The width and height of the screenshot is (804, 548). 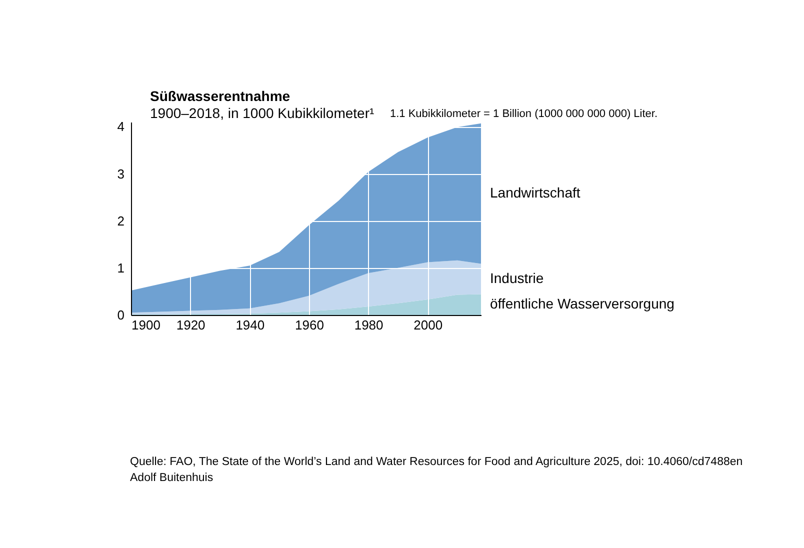 I want to click on x-tick-label: 1940, so click(x=250, y=325).